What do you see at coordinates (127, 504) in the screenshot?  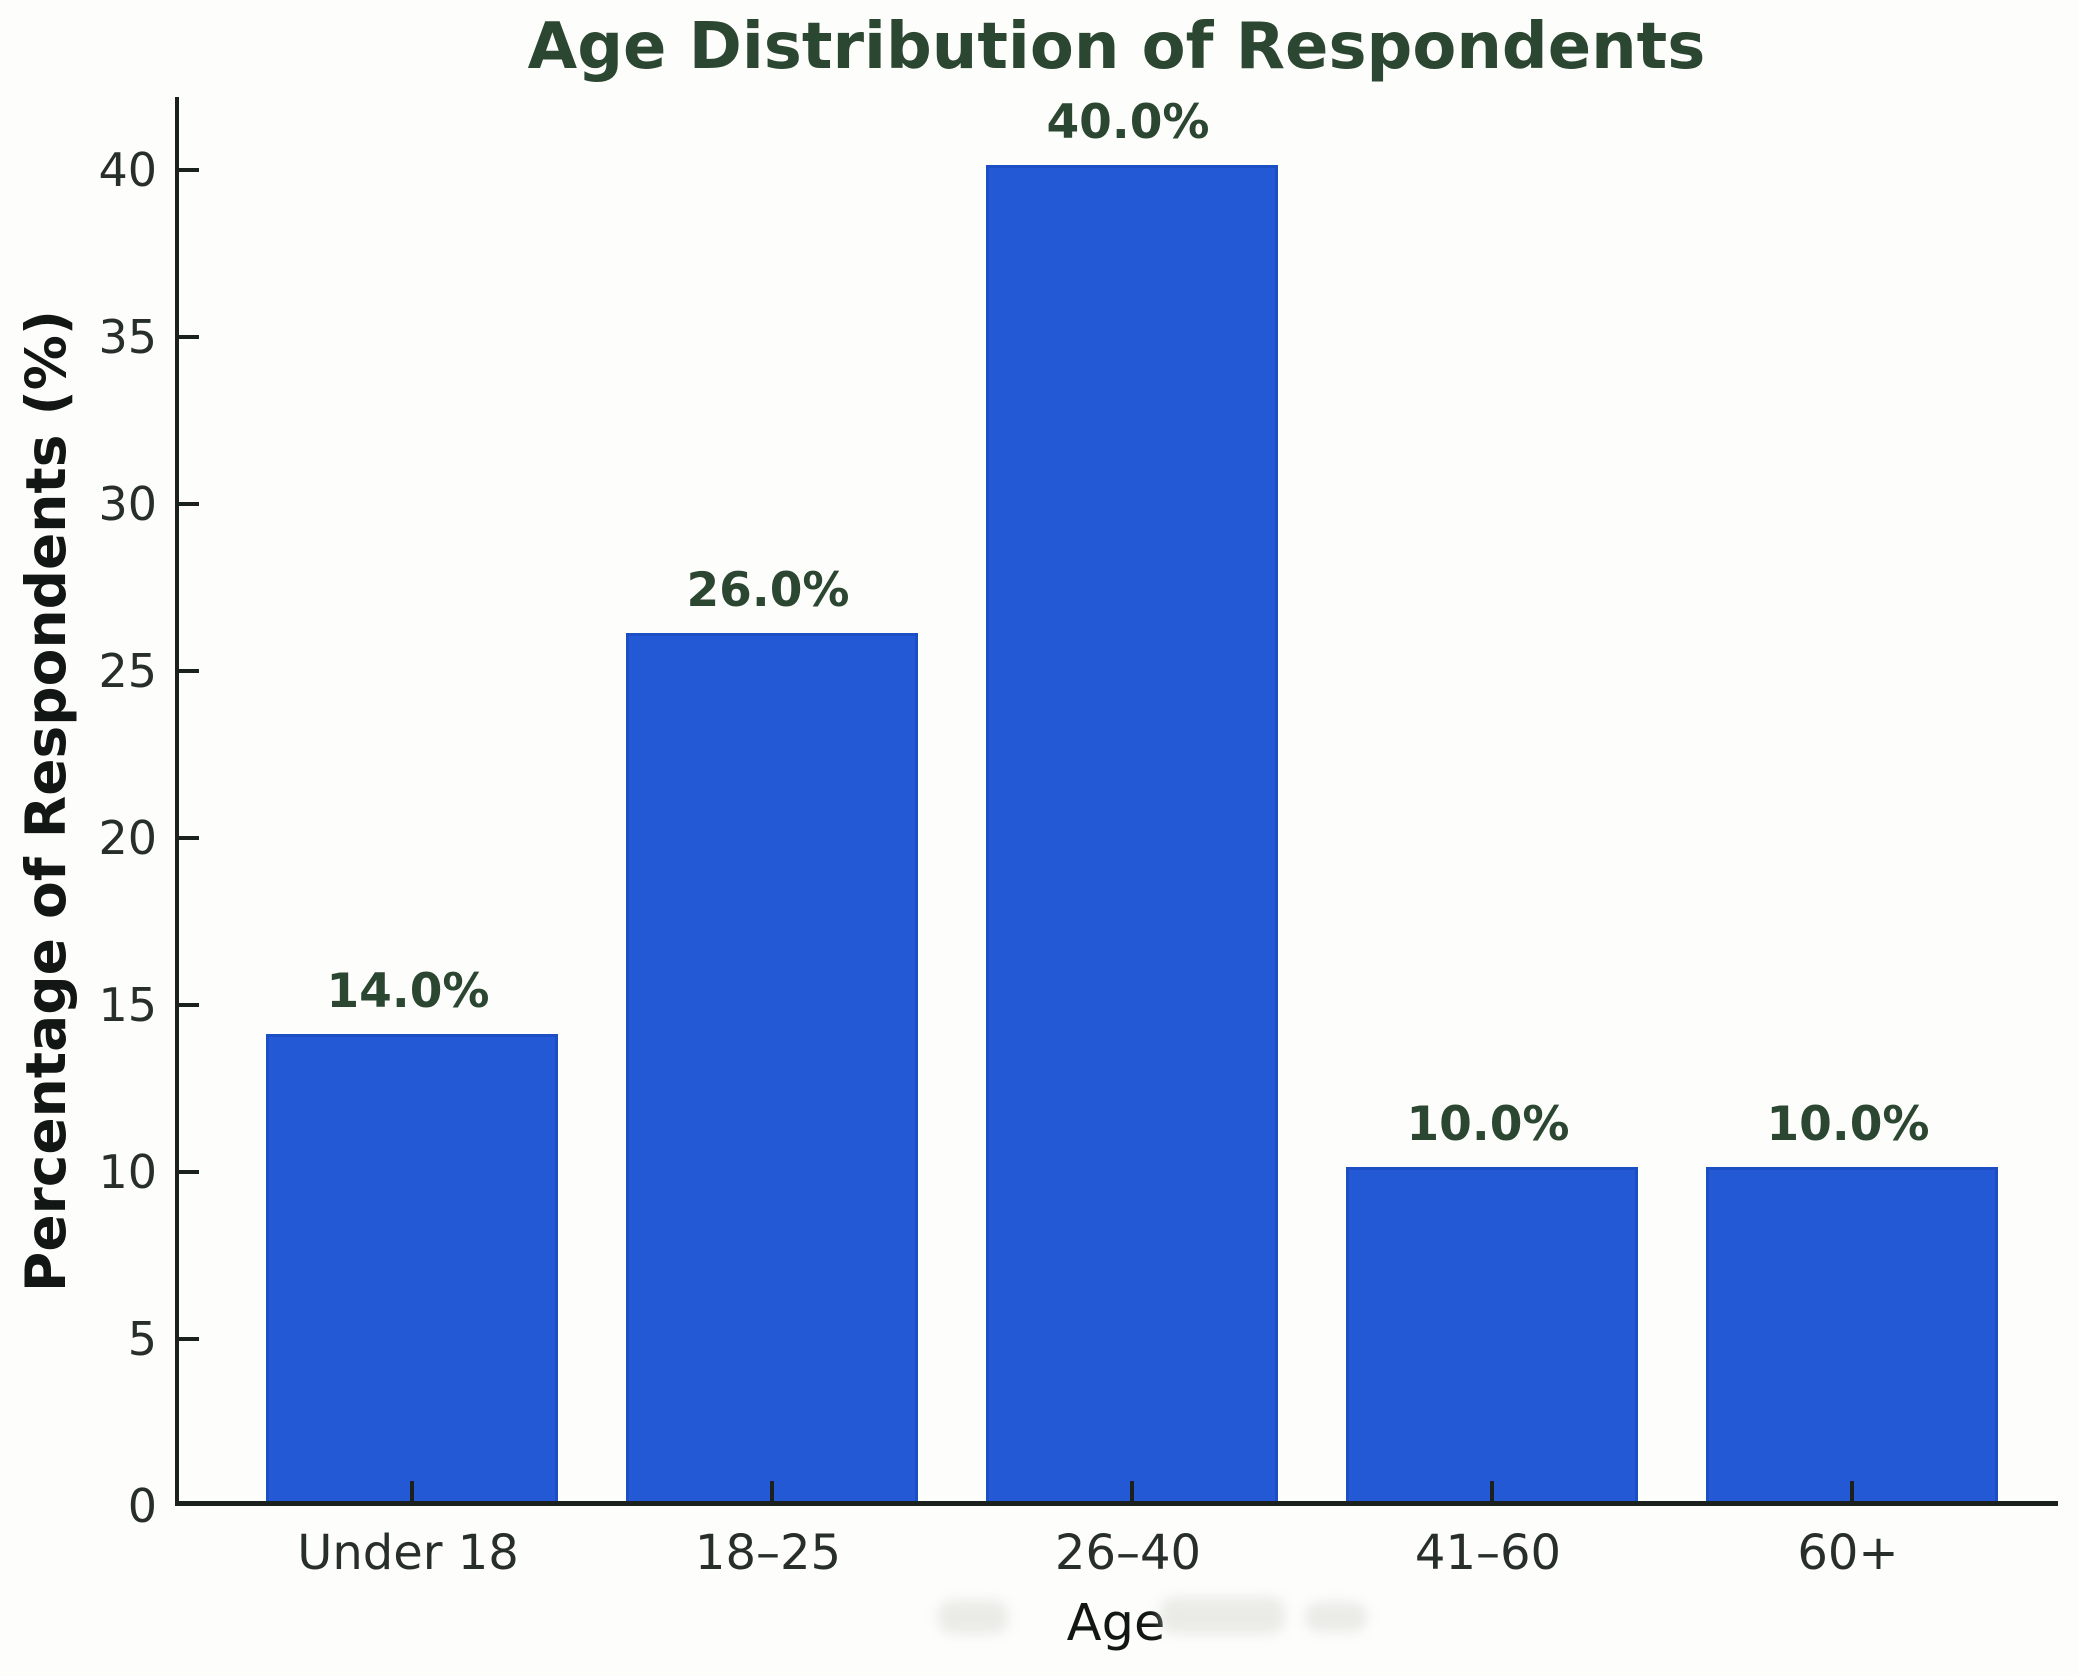 I see `y-tick-label: 30` at bounding box center [127, 504].